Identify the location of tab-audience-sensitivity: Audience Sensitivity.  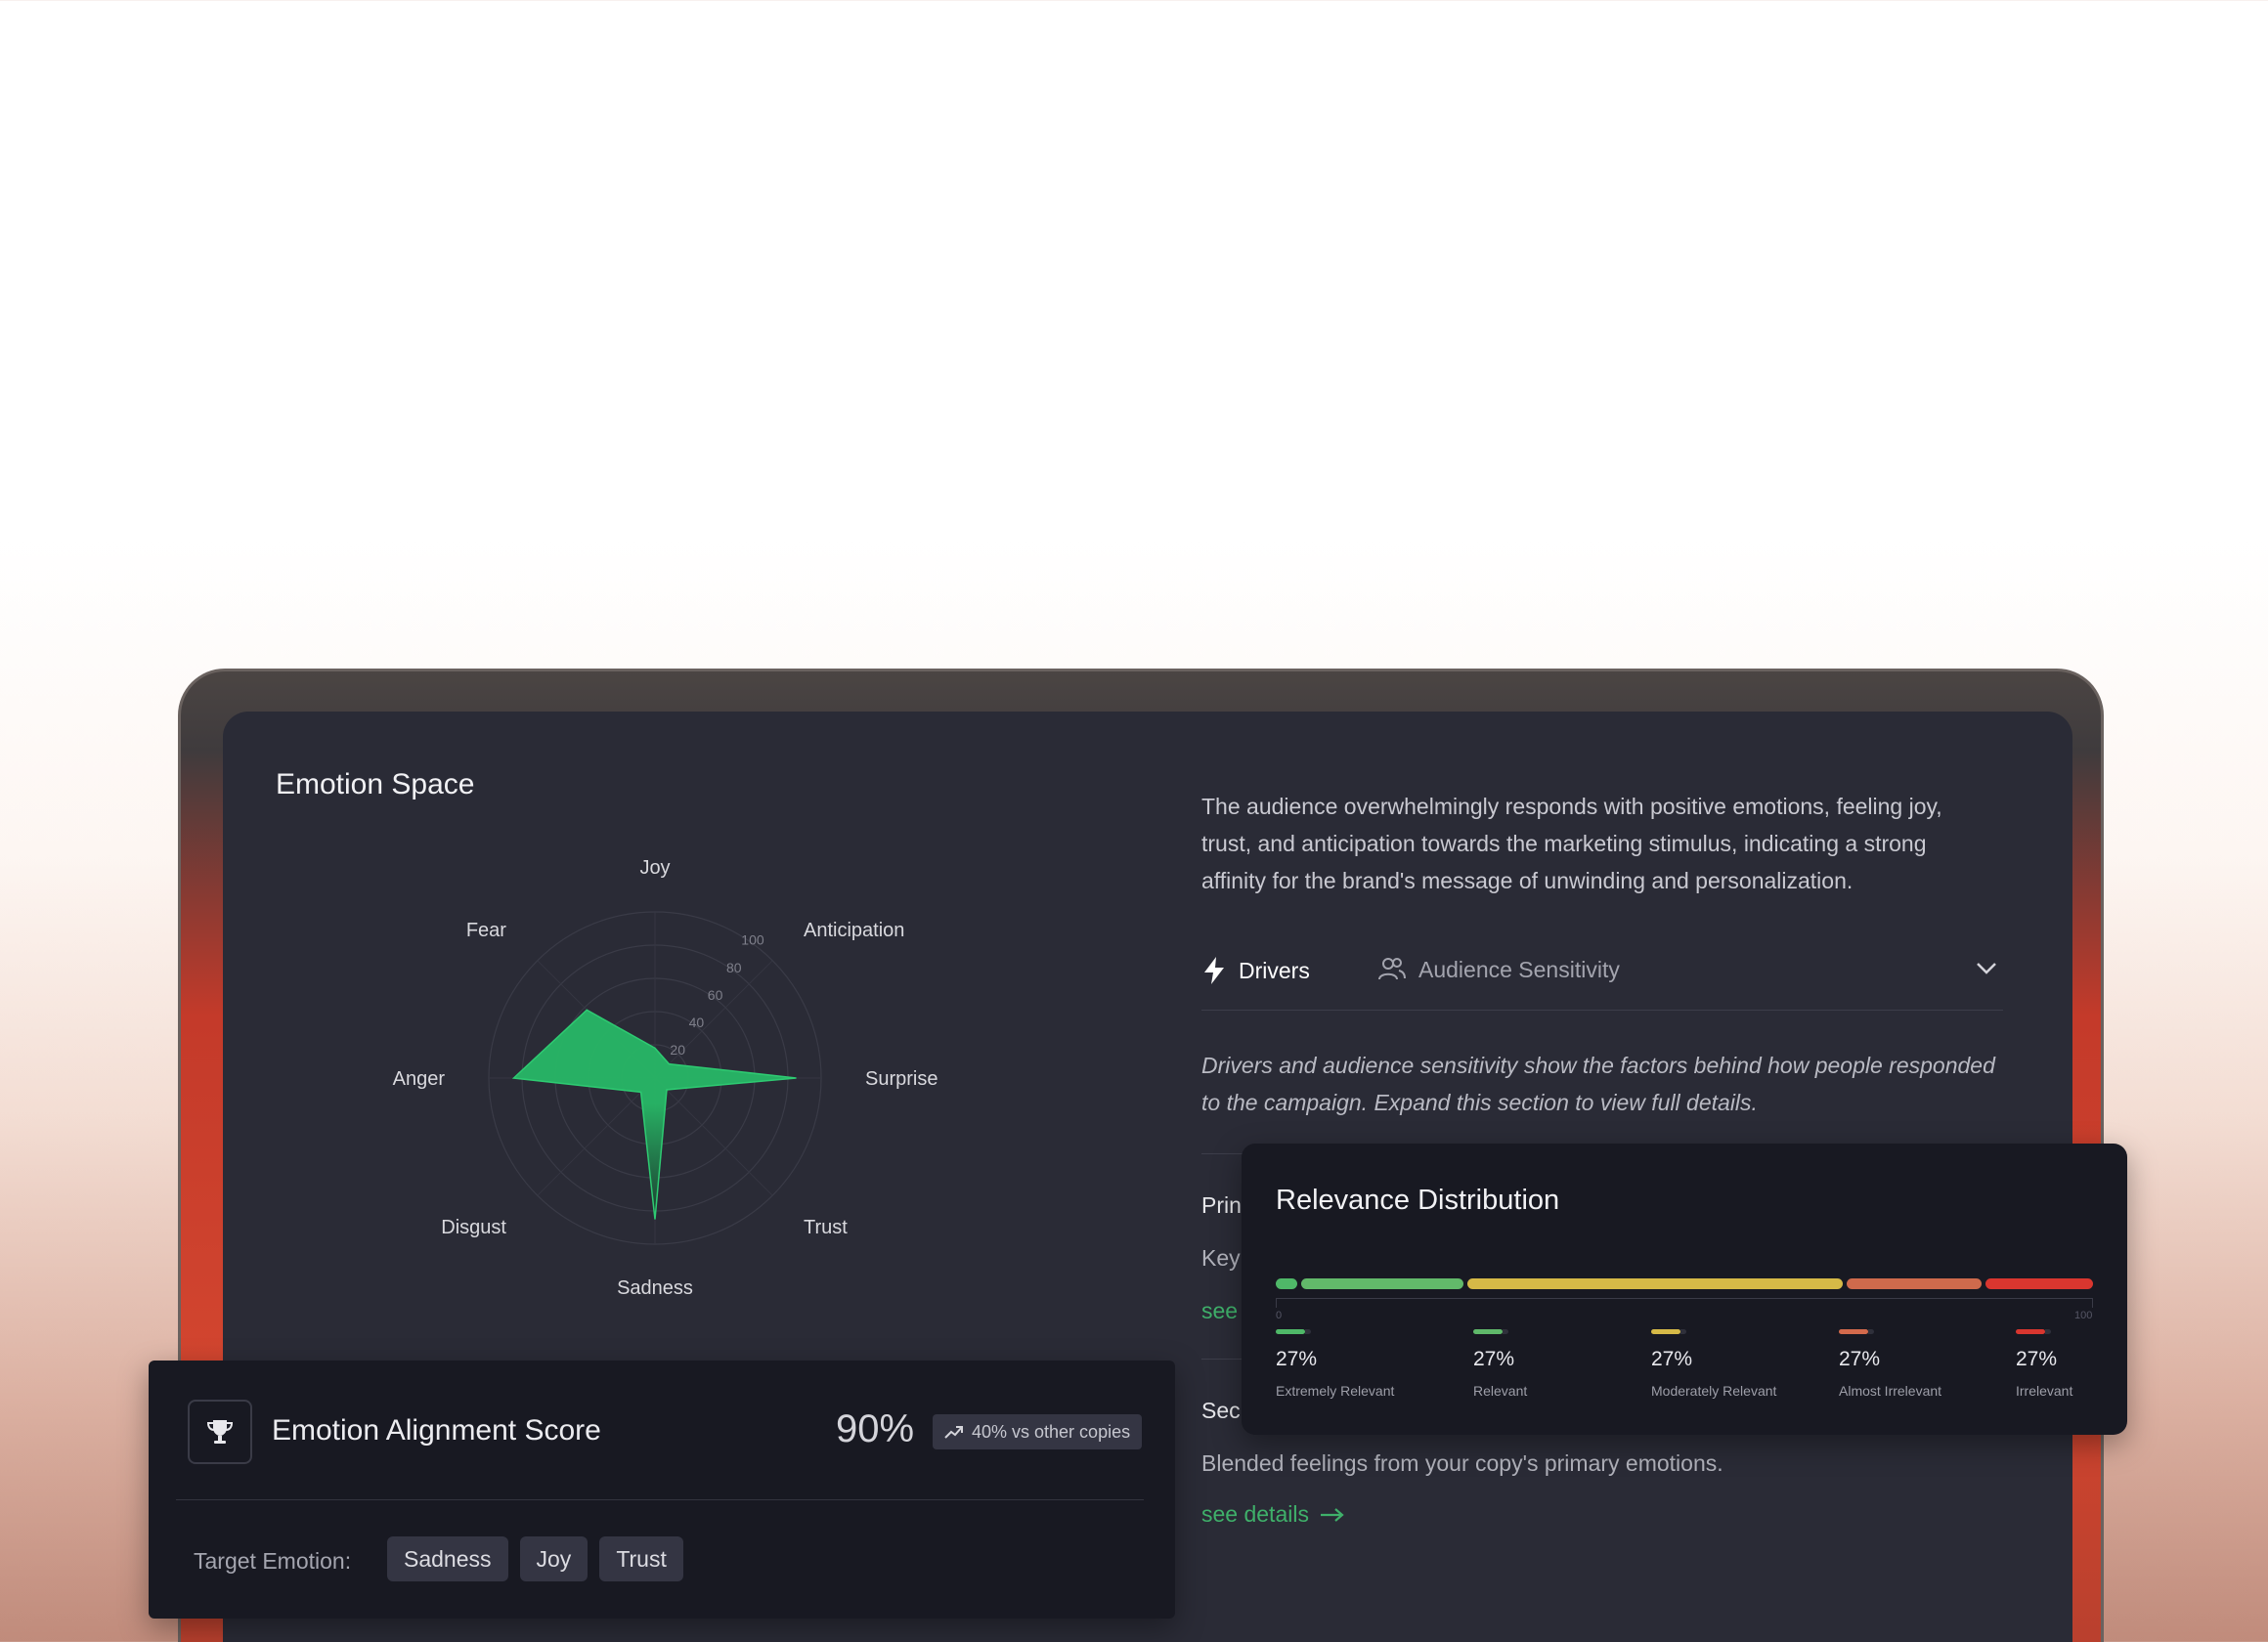
(1498, 969).